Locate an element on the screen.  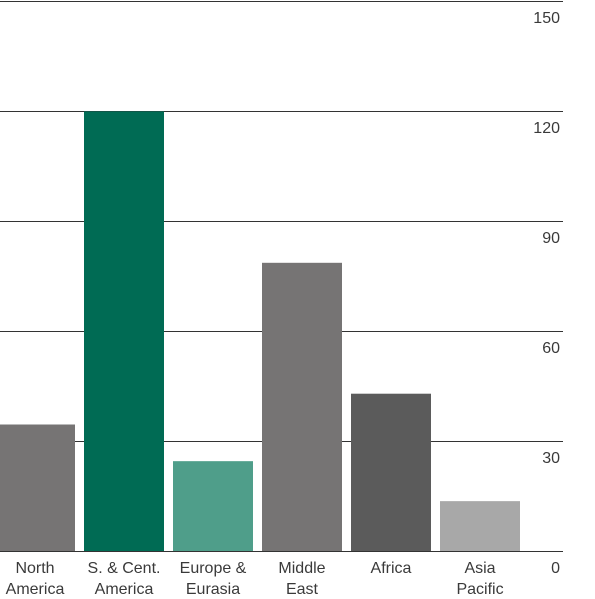
y-axis-tick-labels: 0 30 60 90 120 150 is located at coordinates (546, 293).